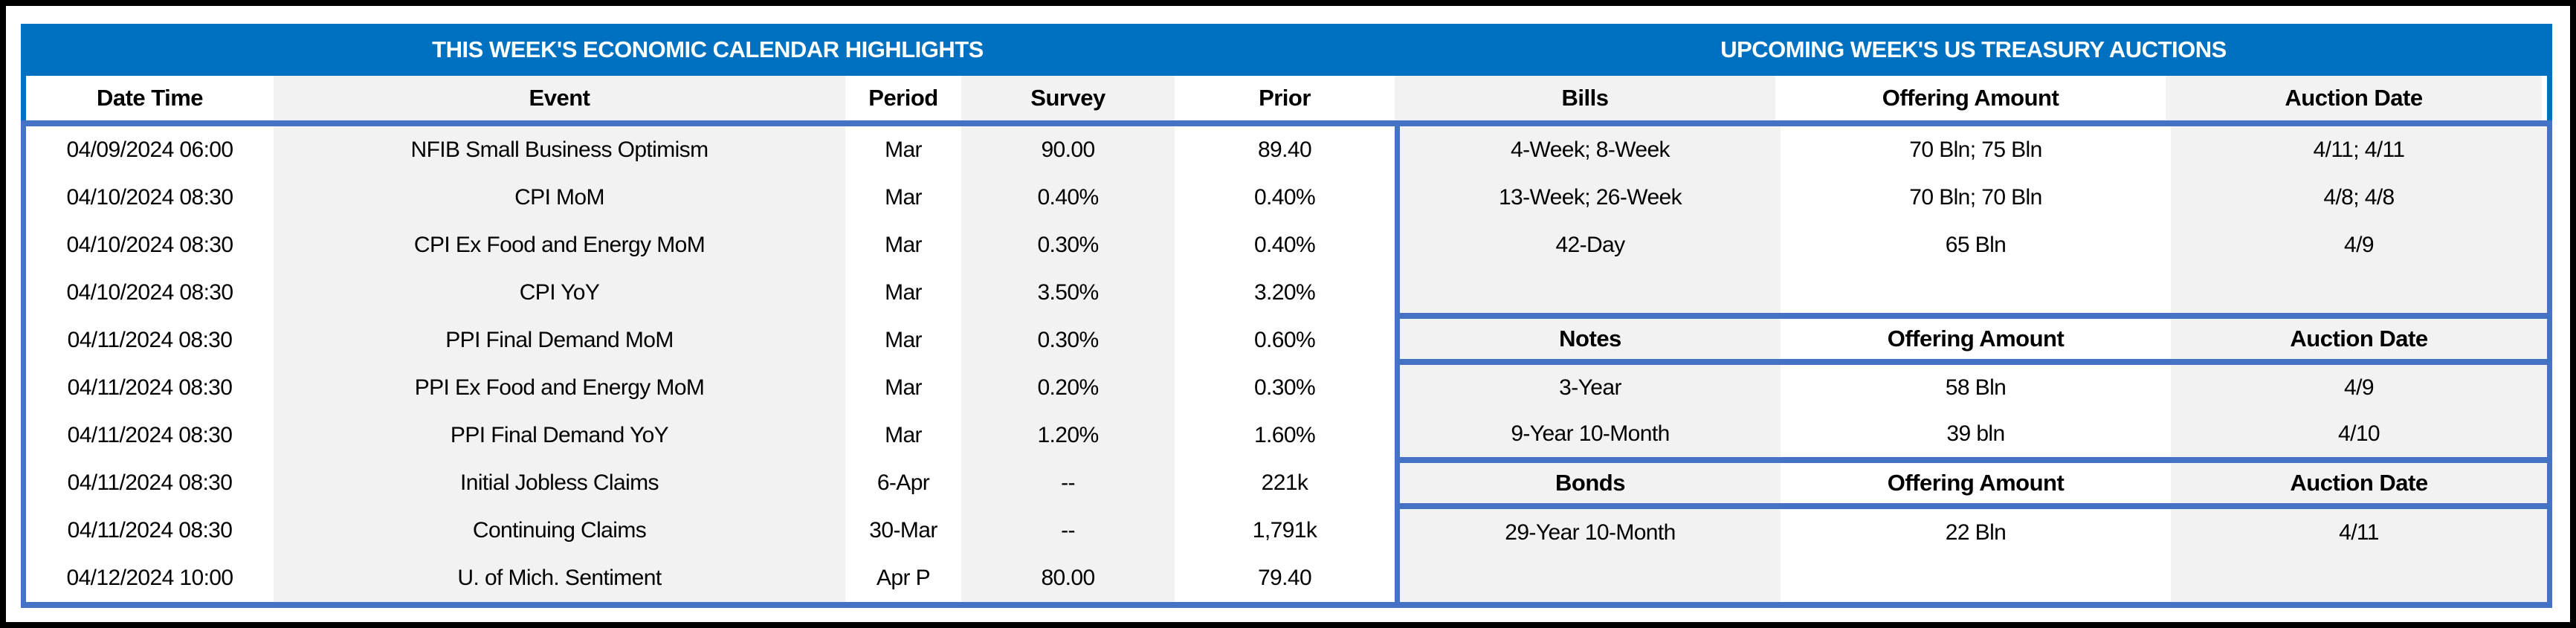  Describe the element at coordinates (1284, 149) in the screenshot. I see `cell-prior: 89.40` at that location.